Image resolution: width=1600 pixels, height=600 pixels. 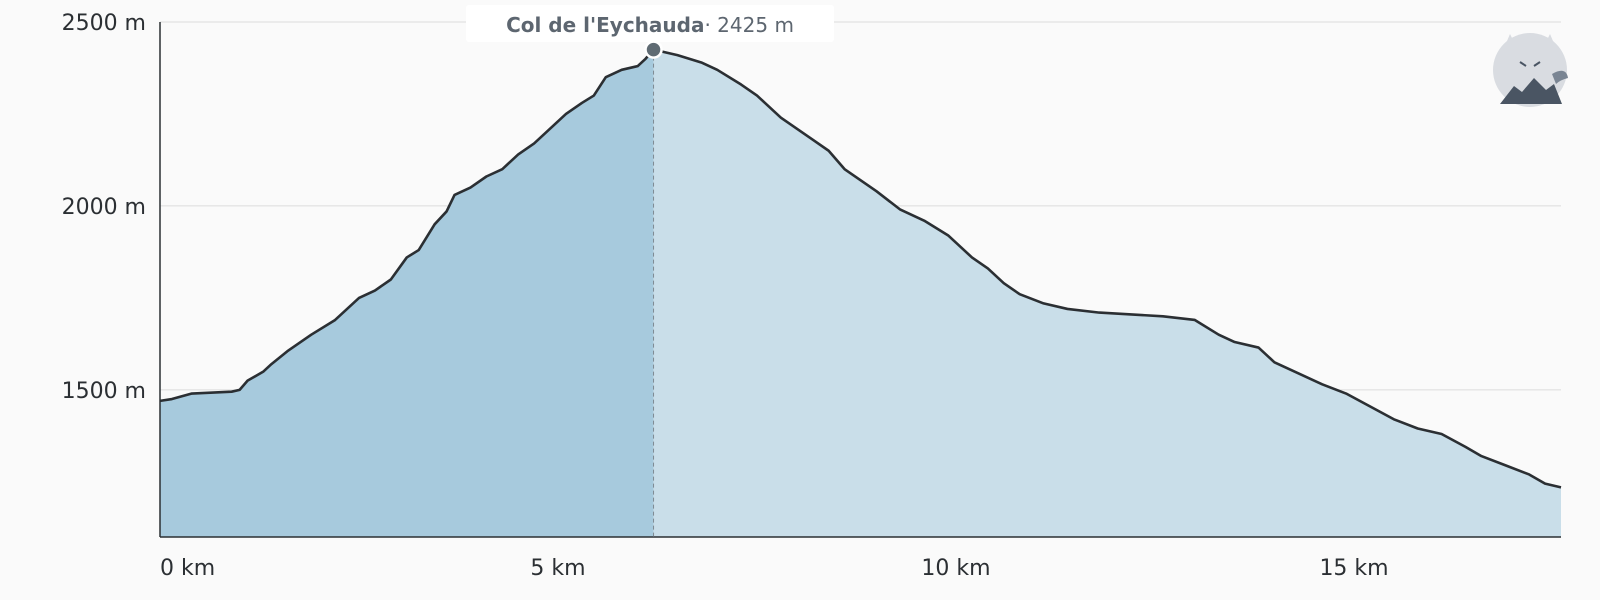 I want to click on tooltip-title: Col de l'Eychauda, so click(x=605, y=25).